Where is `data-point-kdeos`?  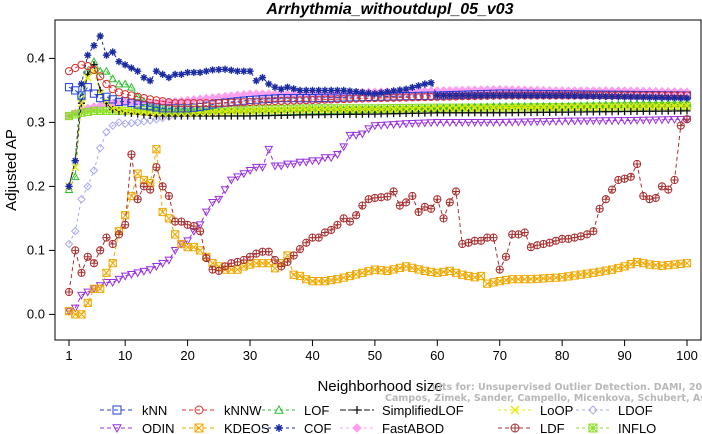 data-point-kdeos is located at coordinates (125, 215).